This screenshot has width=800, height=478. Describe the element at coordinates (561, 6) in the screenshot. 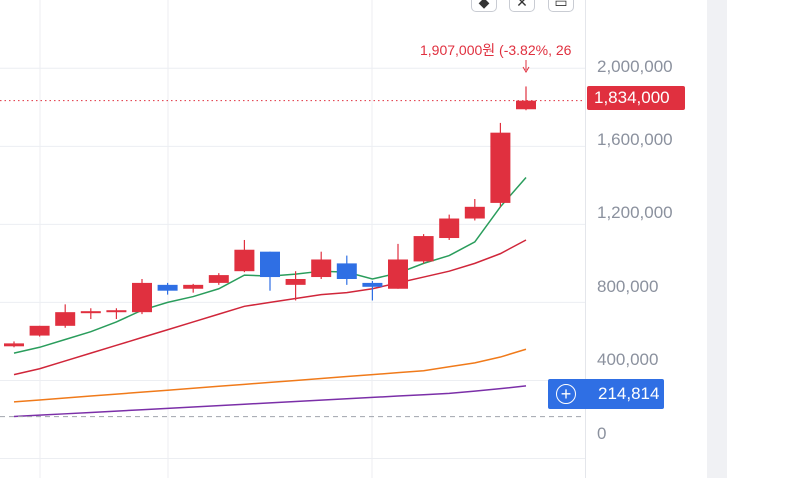

I see `settings-tool-button: ▭` at that location.